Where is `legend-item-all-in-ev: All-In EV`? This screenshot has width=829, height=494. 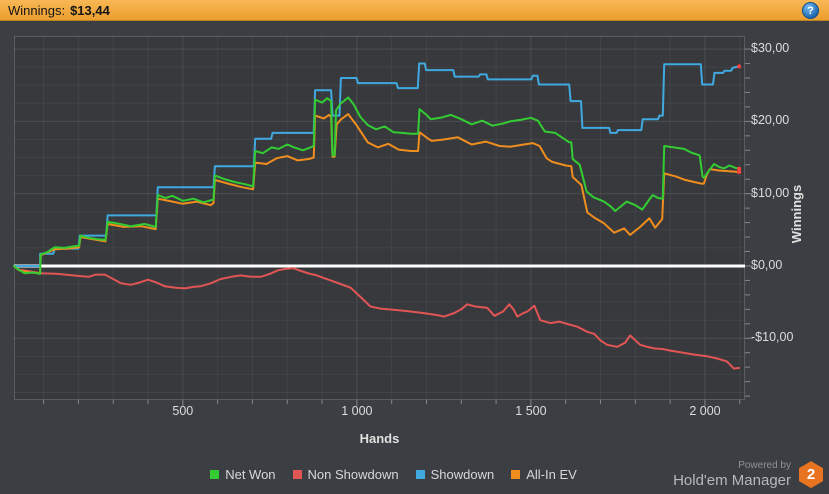 legend-item-all-in-ev: All-In EV is located at coordinates (544, 474).